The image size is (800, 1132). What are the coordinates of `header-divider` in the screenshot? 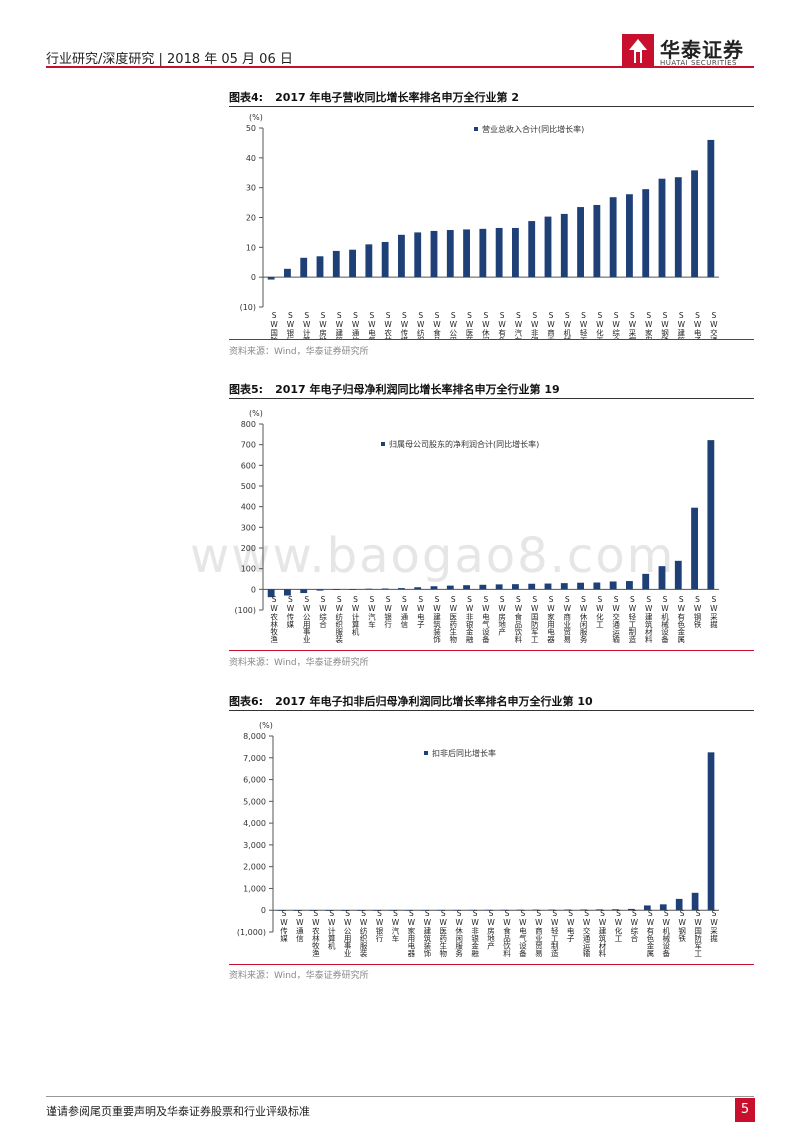 It's located at (400, 67).